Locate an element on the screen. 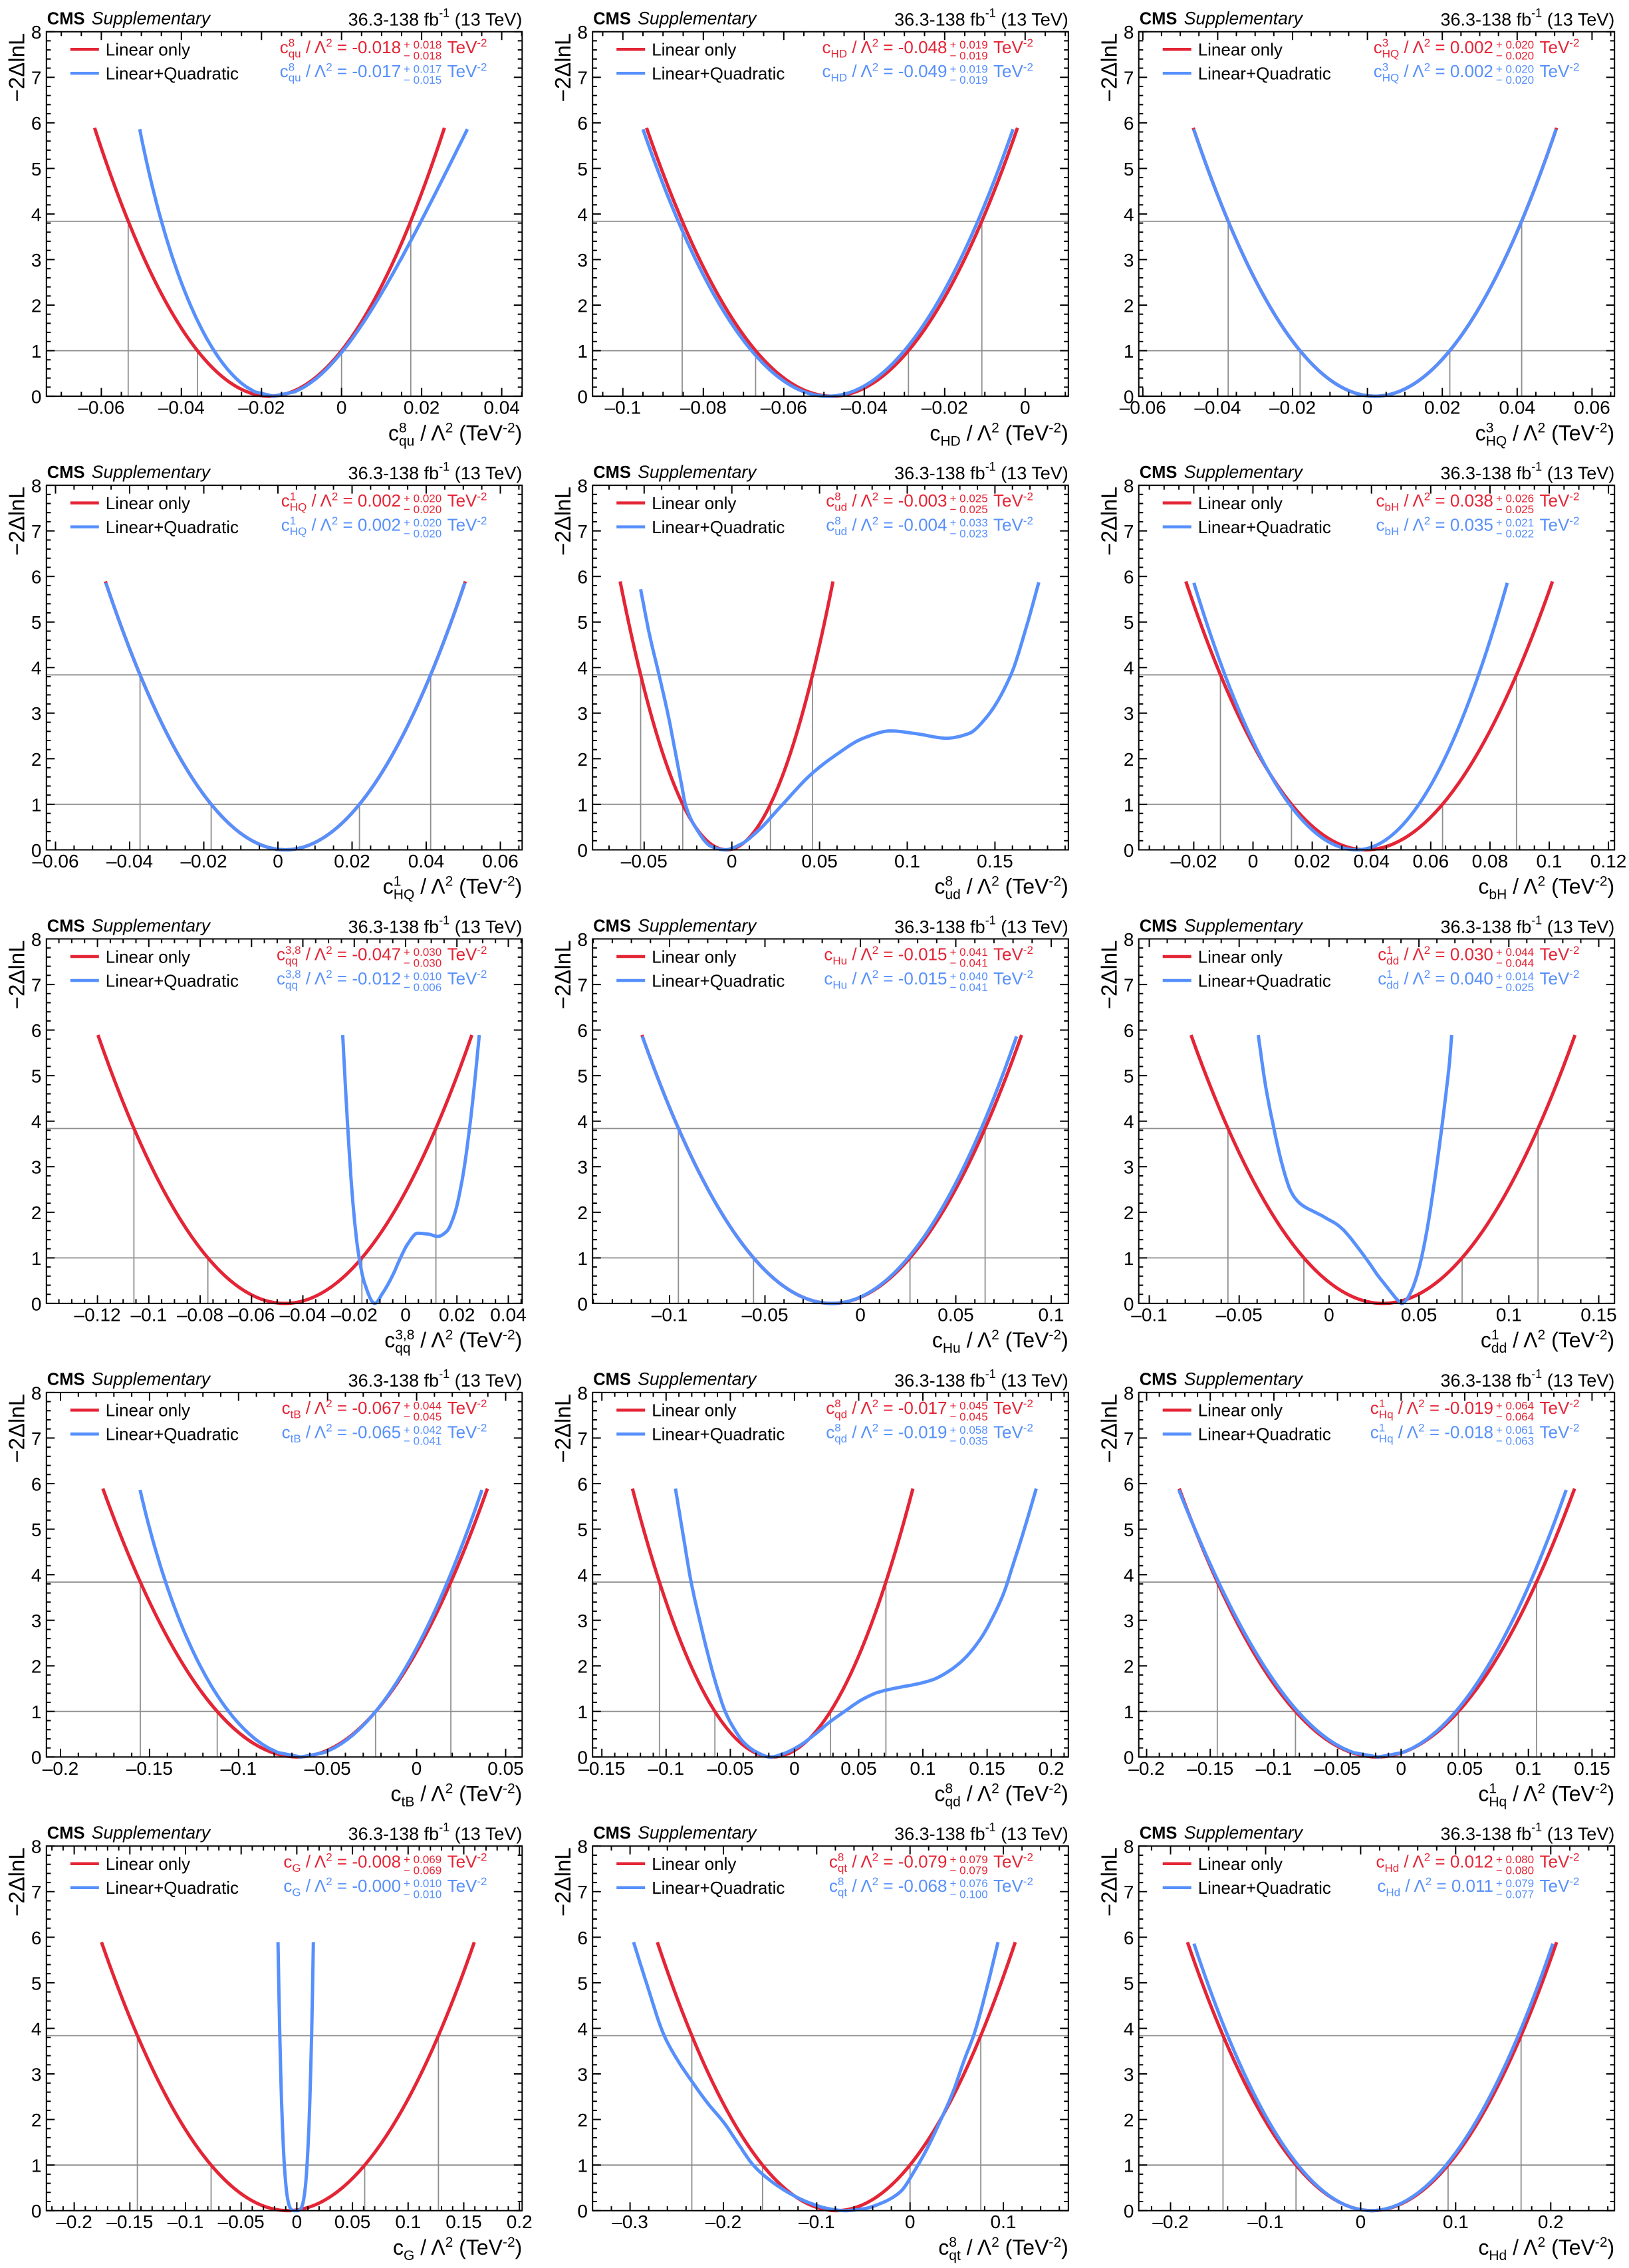 This screenshot has width=1629, height=2268. svg-text: − 0.064 is located at coordinates (1515, 1417).